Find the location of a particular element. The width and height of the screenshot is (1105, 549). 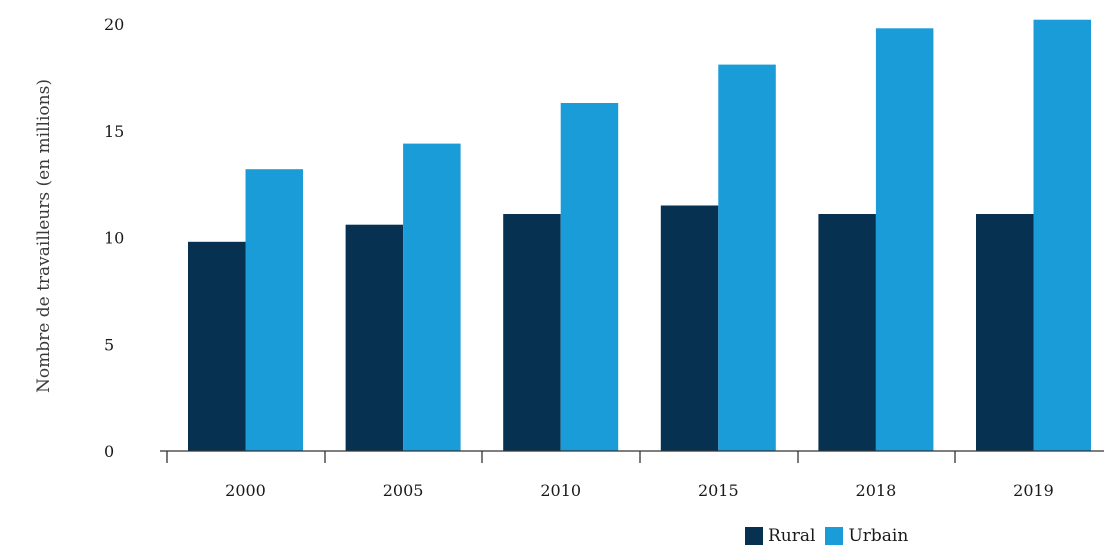

y-tick-label-0: 0 is located at coordinates (109, 451).